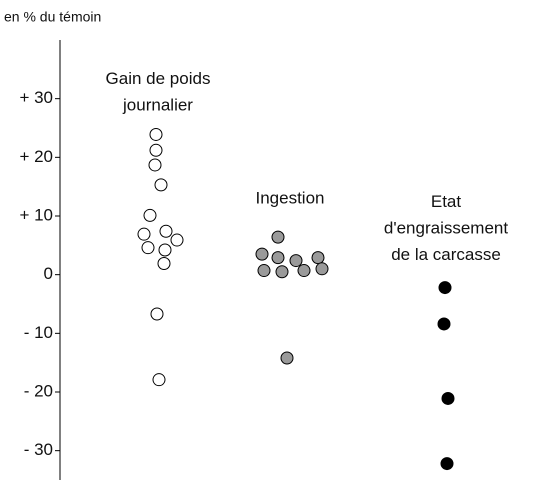 The height and width of the screenshot is (480, 534). I want to click on y-tick-label: - 20, so click(38, 390).